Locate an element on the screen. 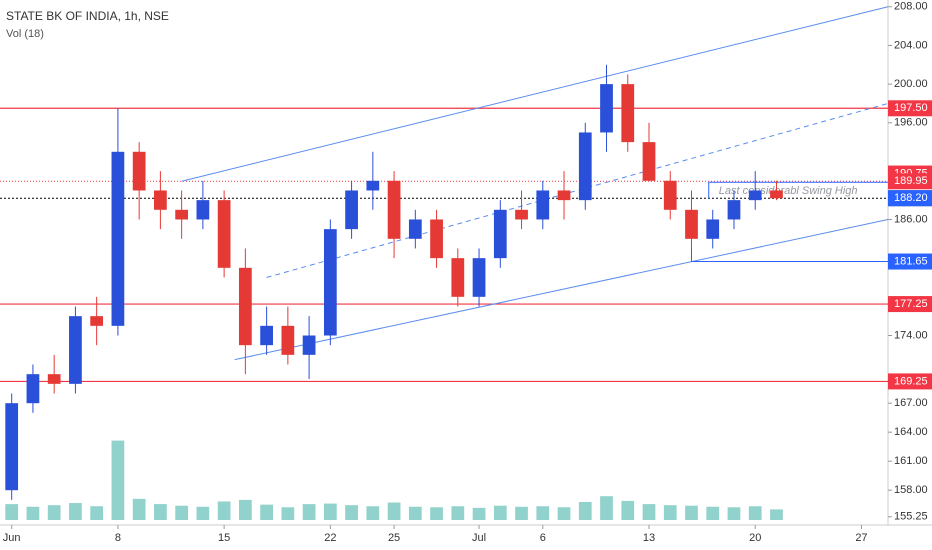 This screenshot has height=550, width=932. price-label: 177.25 is located at coordinates (911, 304).